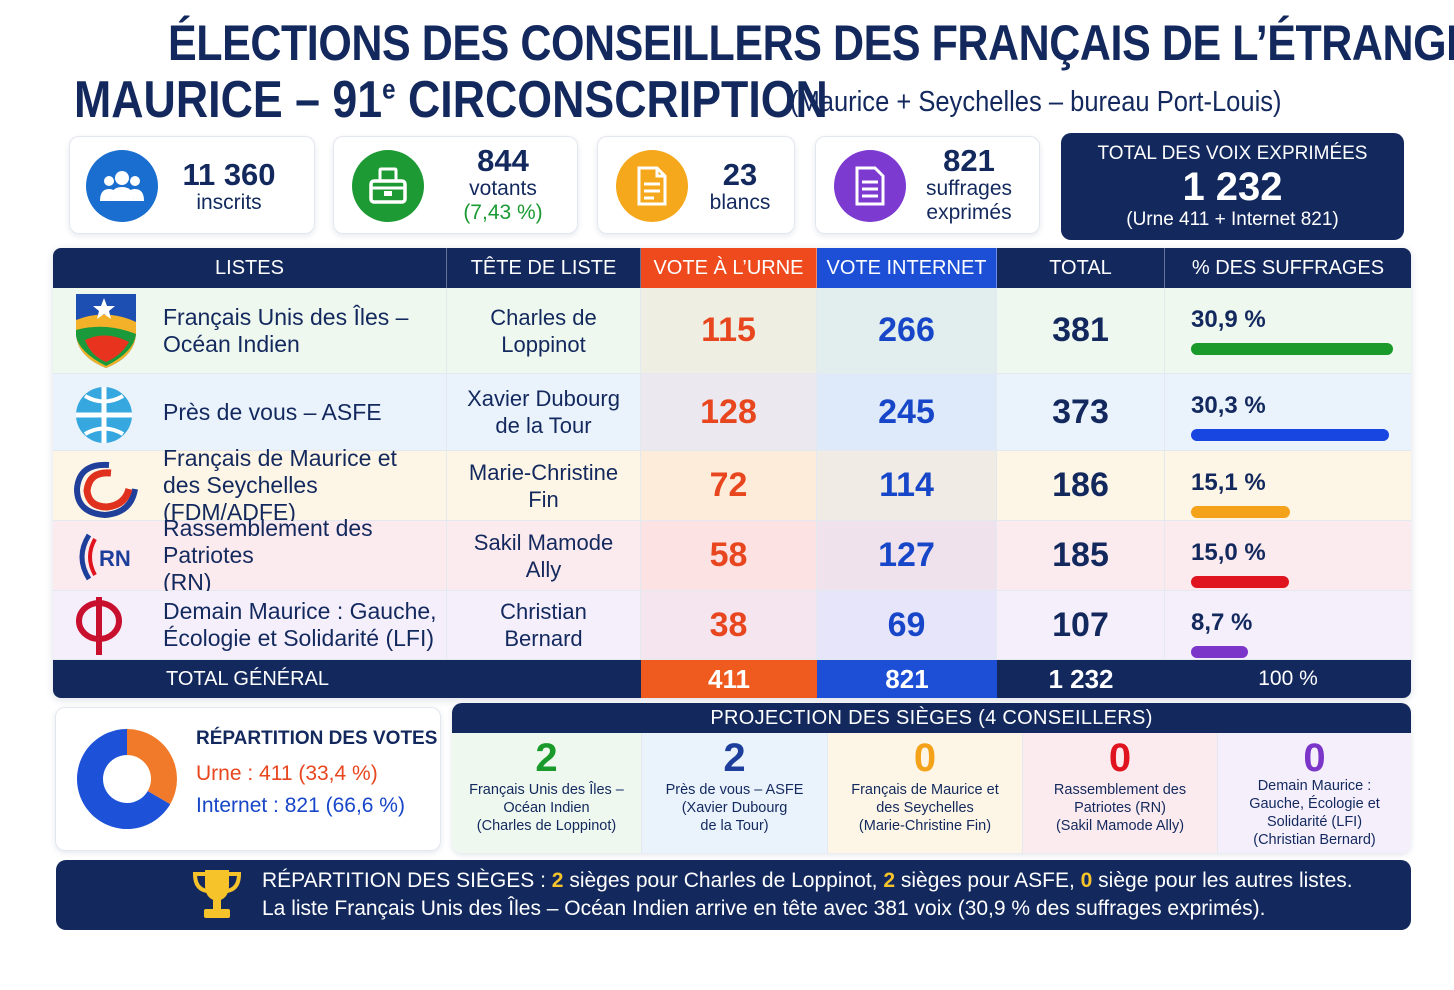 The image size is (1454, 990). Describe the element at coordinates (729, 485) in the screenshot. I see `vote-urne: 72` at that location.